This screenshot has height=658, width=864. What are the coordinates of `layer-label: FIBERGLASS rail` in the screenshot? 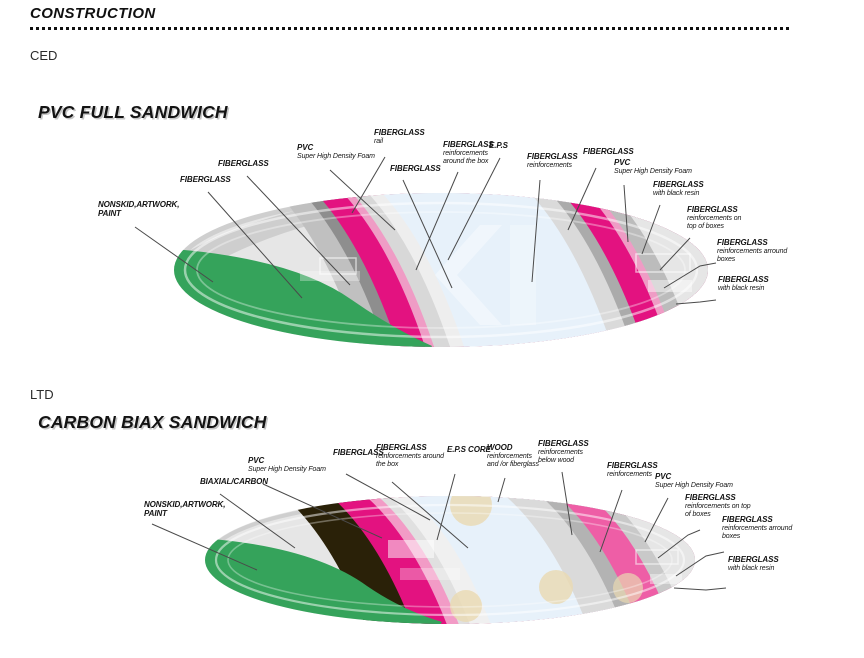 It's located at (399, 137).